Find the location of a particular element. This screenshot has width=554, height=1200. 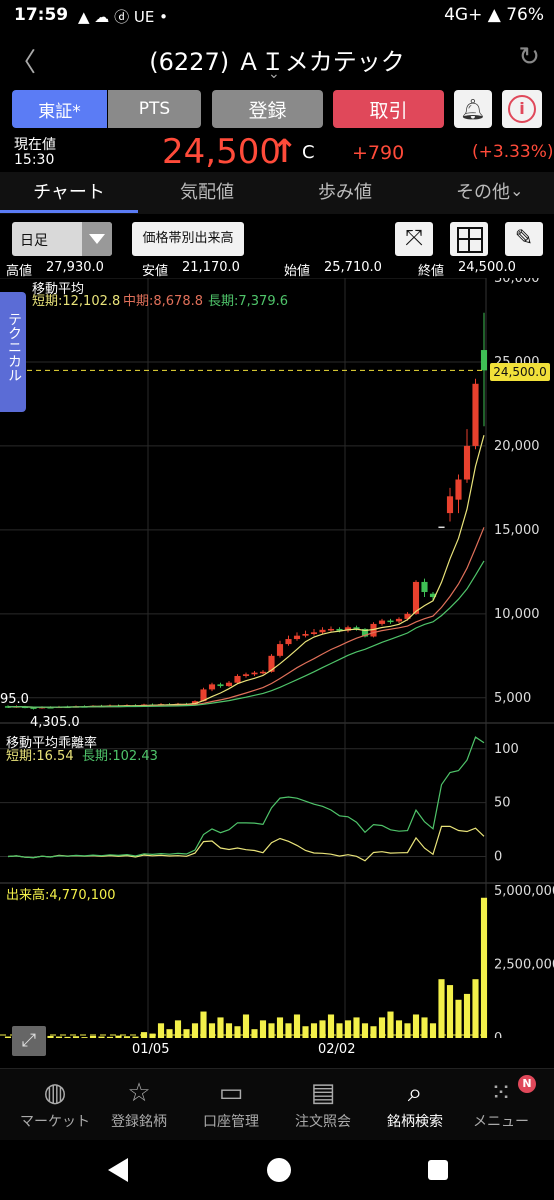

bell-icon: 🔔︎ is located at coordinates (473, 109).